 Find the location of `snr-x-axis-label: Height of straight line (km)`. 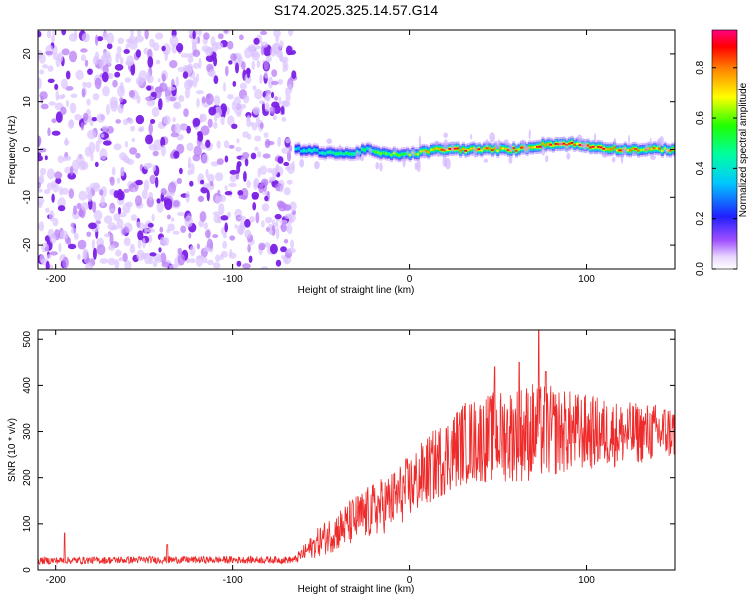

snr-x-axis-label: Height of straight line (km) is located at coordinates (356, 589).